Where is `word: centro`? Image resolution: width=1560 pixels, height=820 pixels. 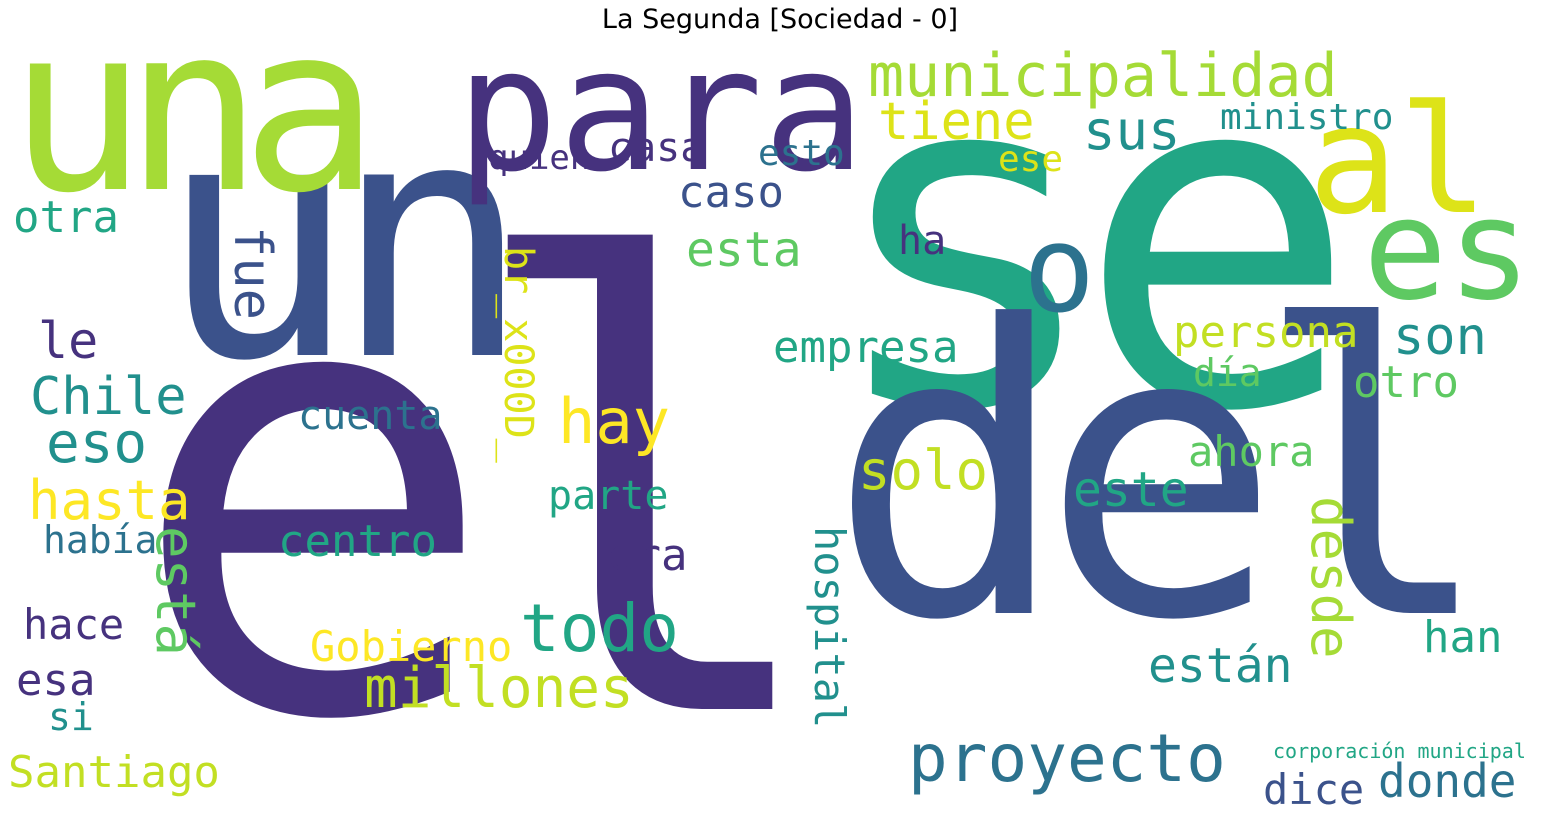
word: centro is located at coordinates (357, 541).